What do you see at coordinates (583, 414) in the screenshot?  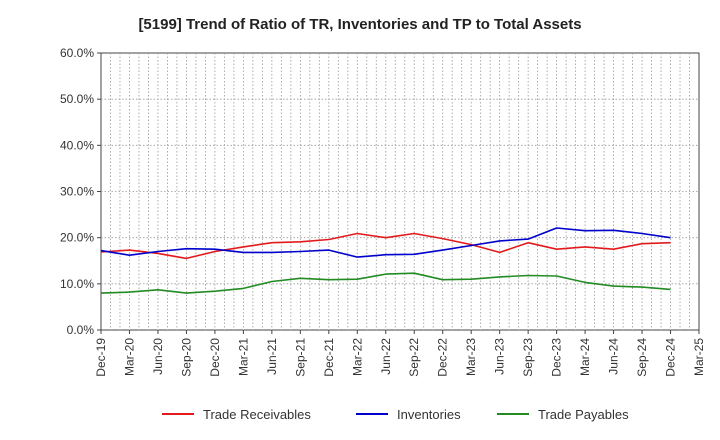 I see `legend-label: Trade Payables` at bounding box center [583, 414].